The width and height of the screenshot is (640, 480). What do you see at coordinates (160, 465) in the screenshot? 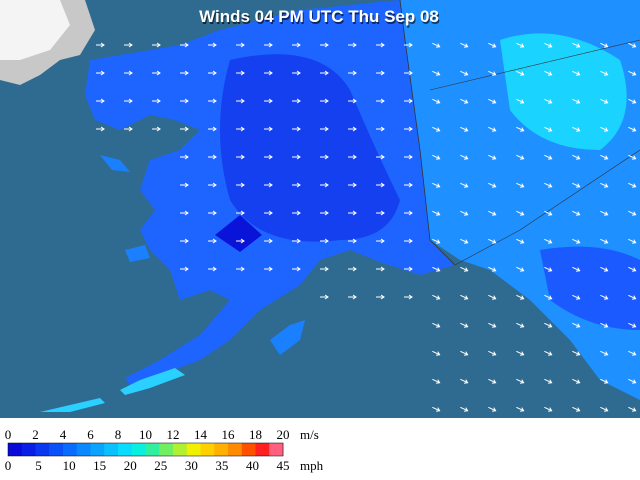
I see `mph-tick-label: 25` at bounding box center [160, 465].